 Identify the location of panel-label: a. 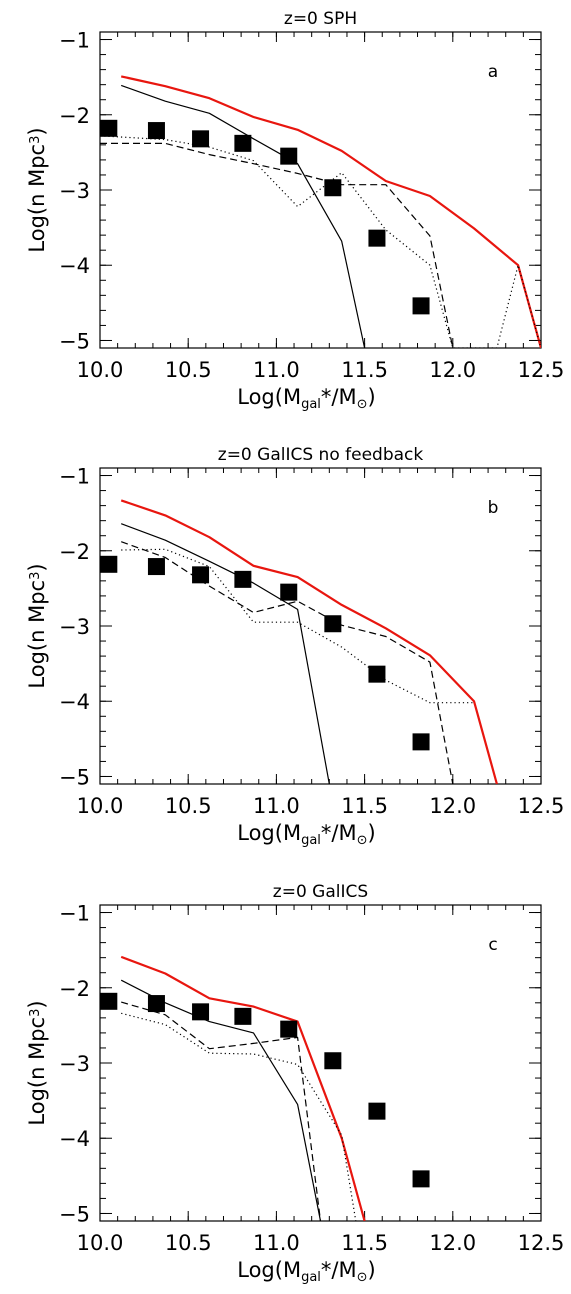
(493, 72).